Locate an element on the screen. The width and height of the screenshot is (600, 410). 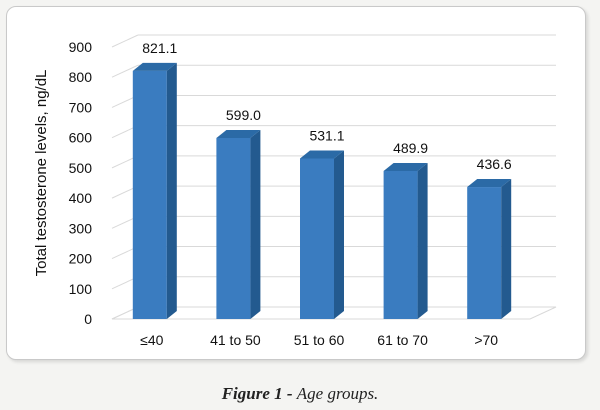
y-tick-label: 700 is located at coordinates (81, 107).